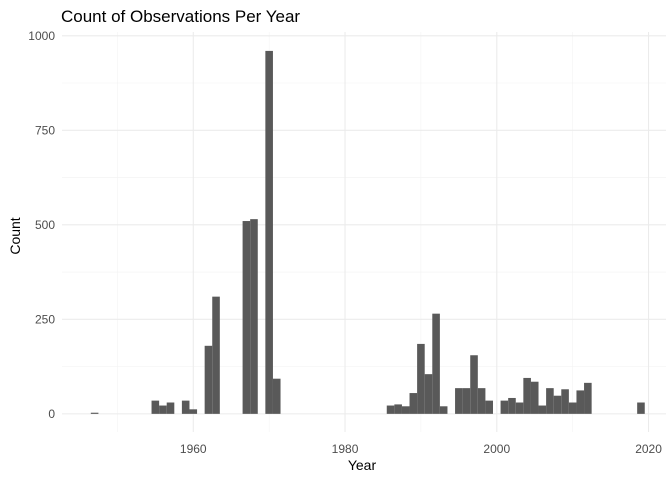  Describe the element at coordinates (362, 465) in the screenshot. I see `x-axis-title: Year` at that location.